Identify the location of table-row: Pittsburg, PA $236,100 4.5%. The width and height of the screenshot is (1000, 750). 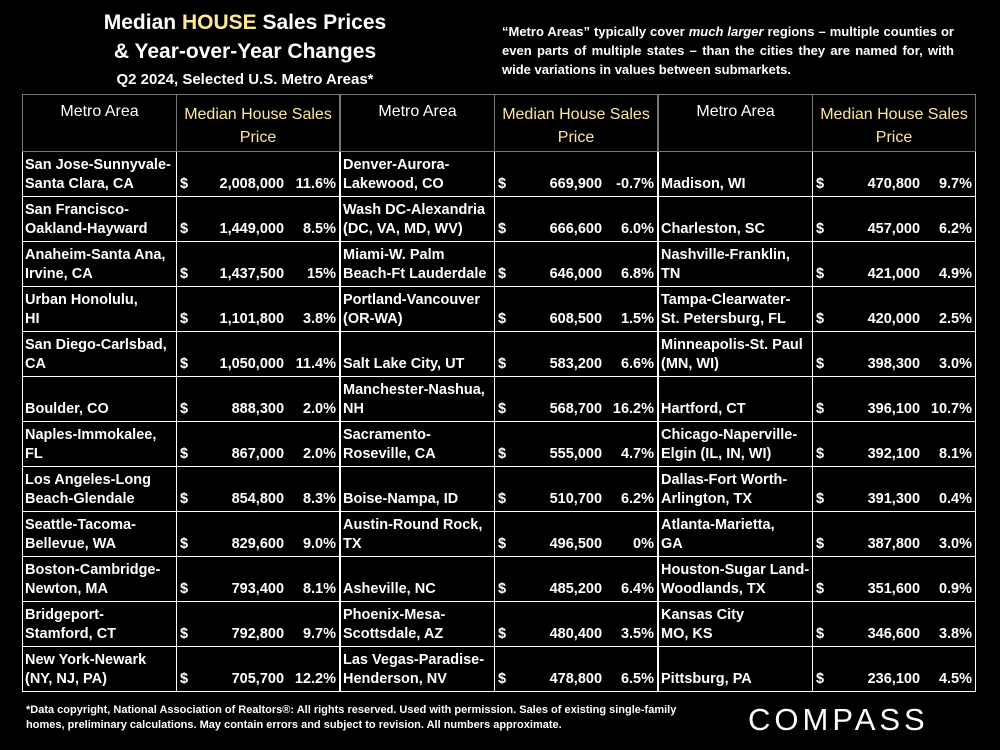
(817, 669).